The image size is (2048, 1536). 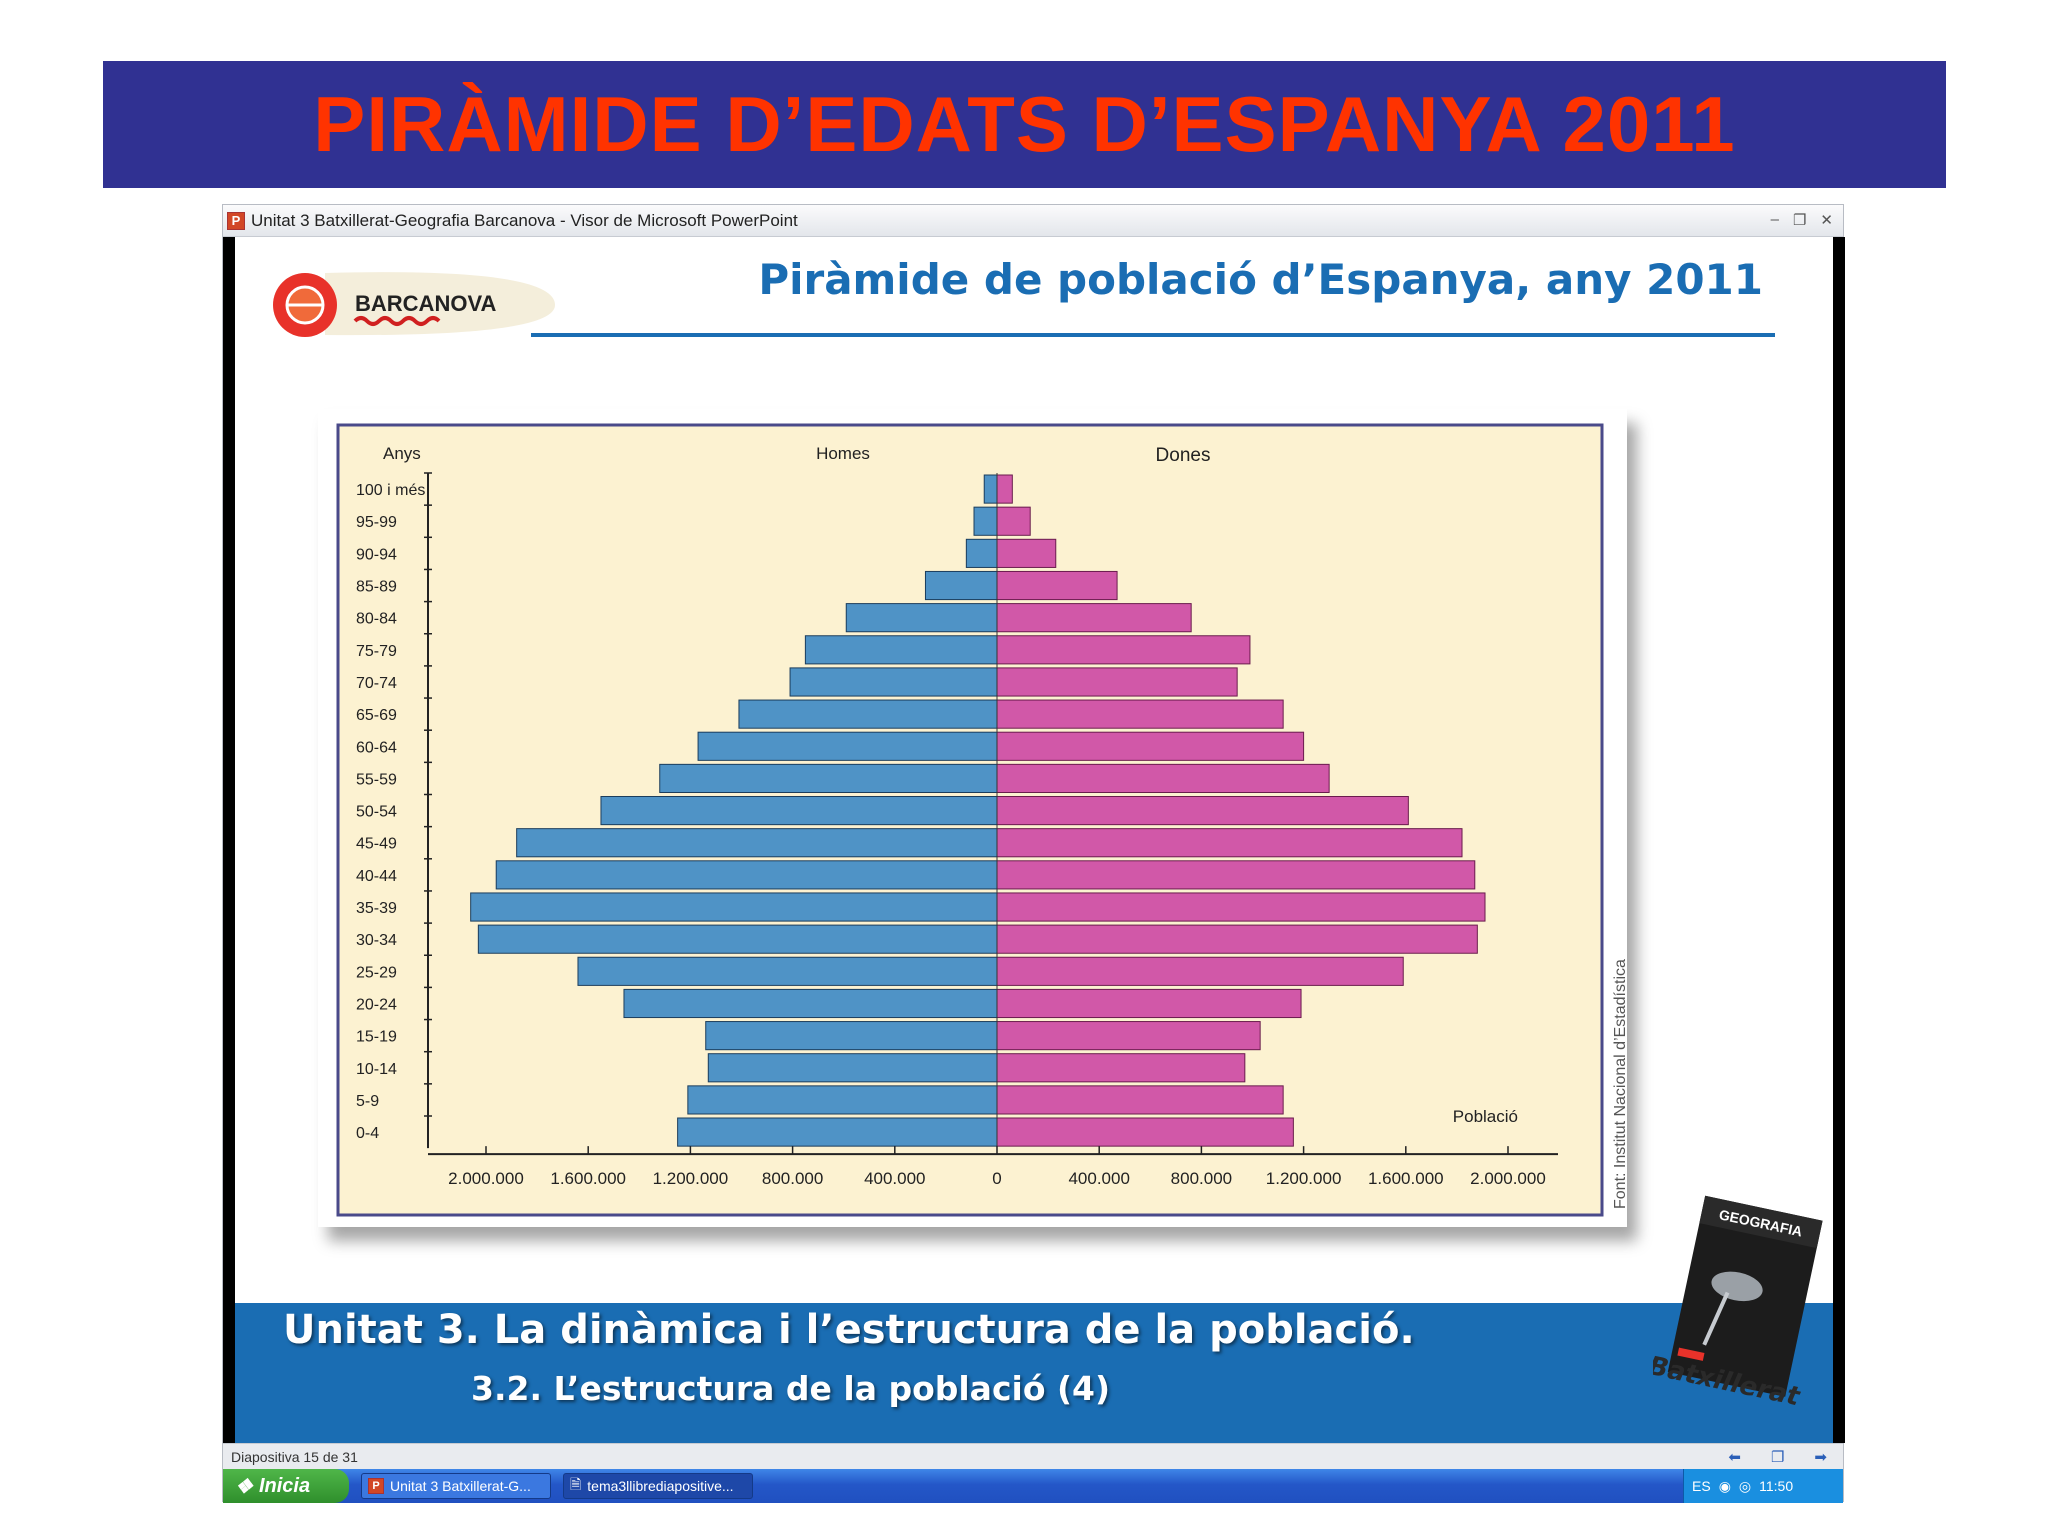 What do you see at coordinates (376, 1486) in the screenshot?
I see `powerpoint-icon: P` at bounding box center [376, 1486].